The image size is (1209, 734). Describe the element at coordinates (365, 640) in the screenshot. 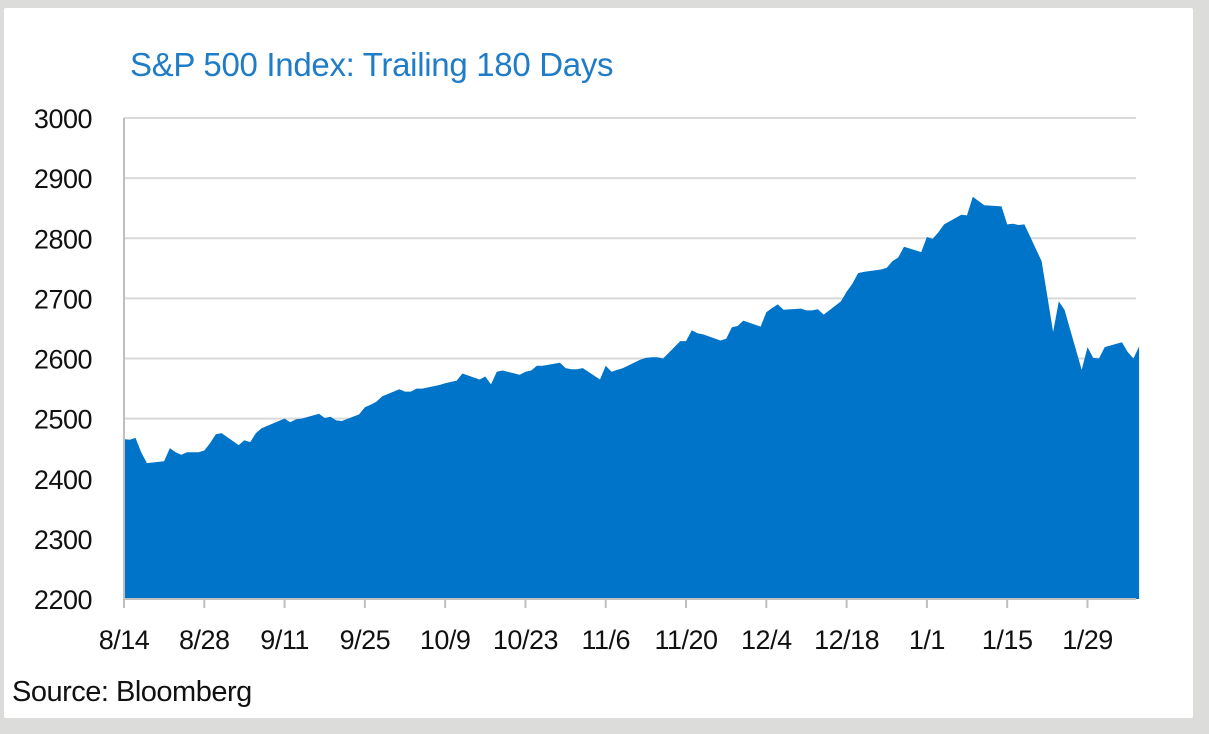

I see `x-tick-label: 9/25` at that location.